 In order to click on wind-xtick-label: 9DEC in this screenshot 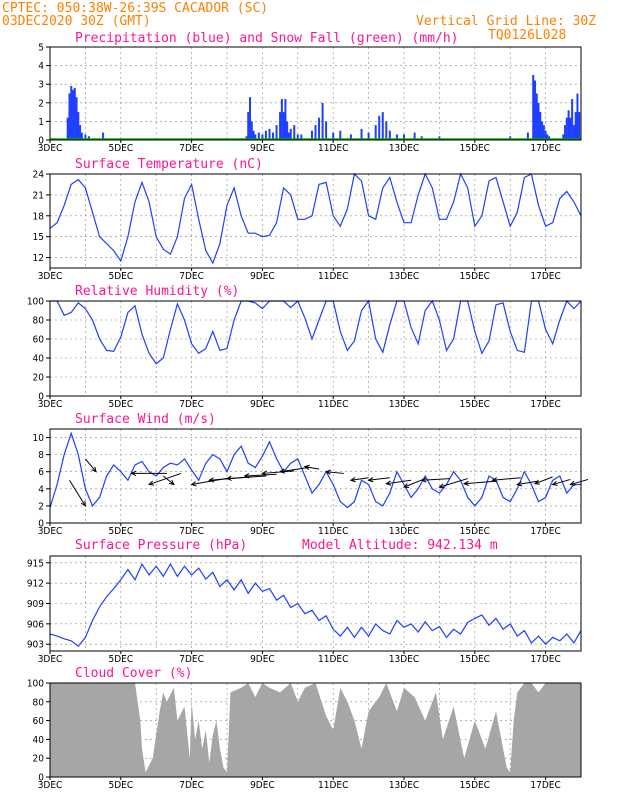, I will do `click(262, 531)`.